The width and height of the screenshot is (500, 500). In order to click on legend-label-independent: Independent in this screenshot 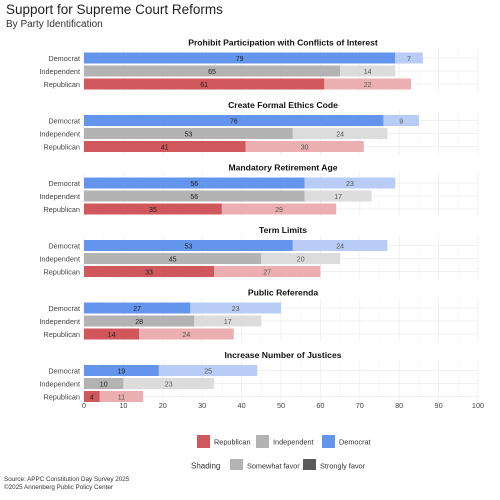, I will do `click(293, 442)`.